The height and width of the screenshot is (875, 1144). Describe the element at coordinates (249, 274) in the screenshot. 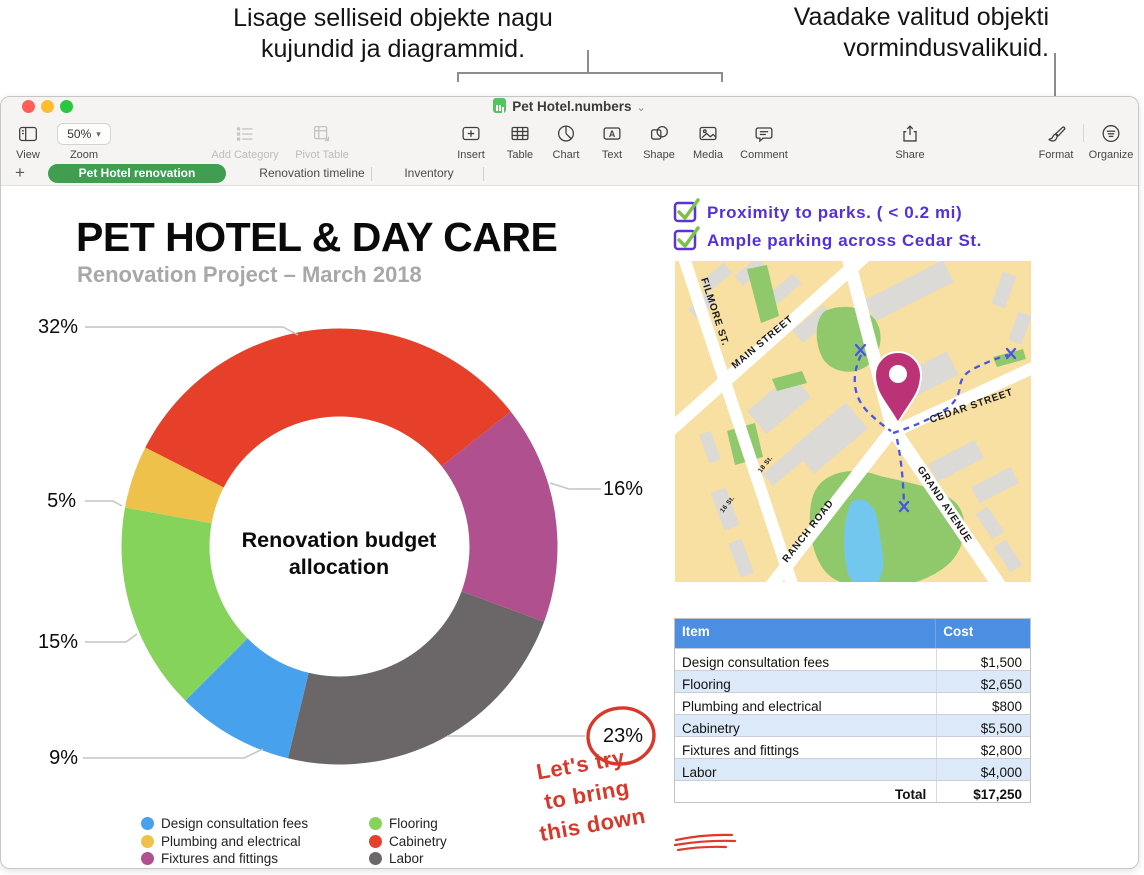

I see `sheet-subtitle: Renovation Project – March 2018` at that location.